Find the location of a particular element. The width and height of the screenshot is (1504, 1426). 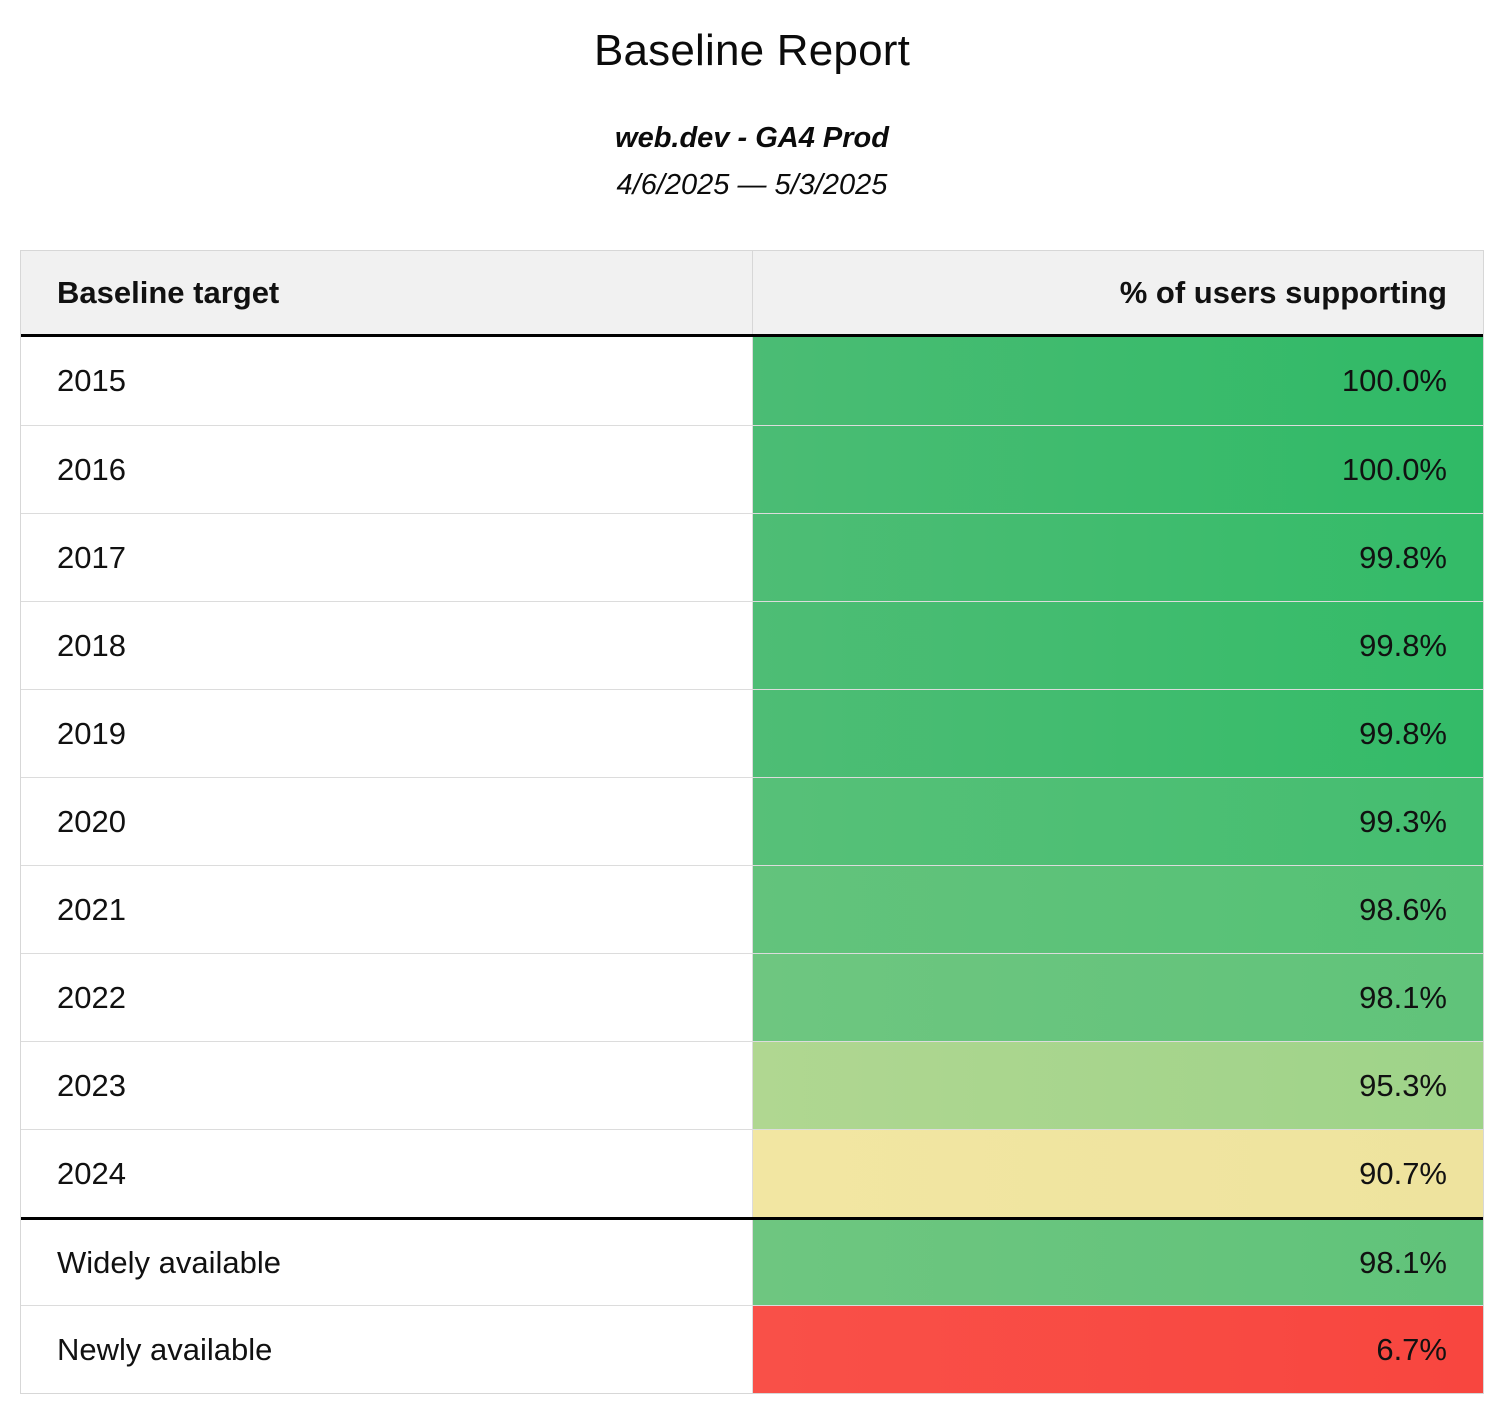

table-row: 2020 99.3% is located at coordinates (752, 821).